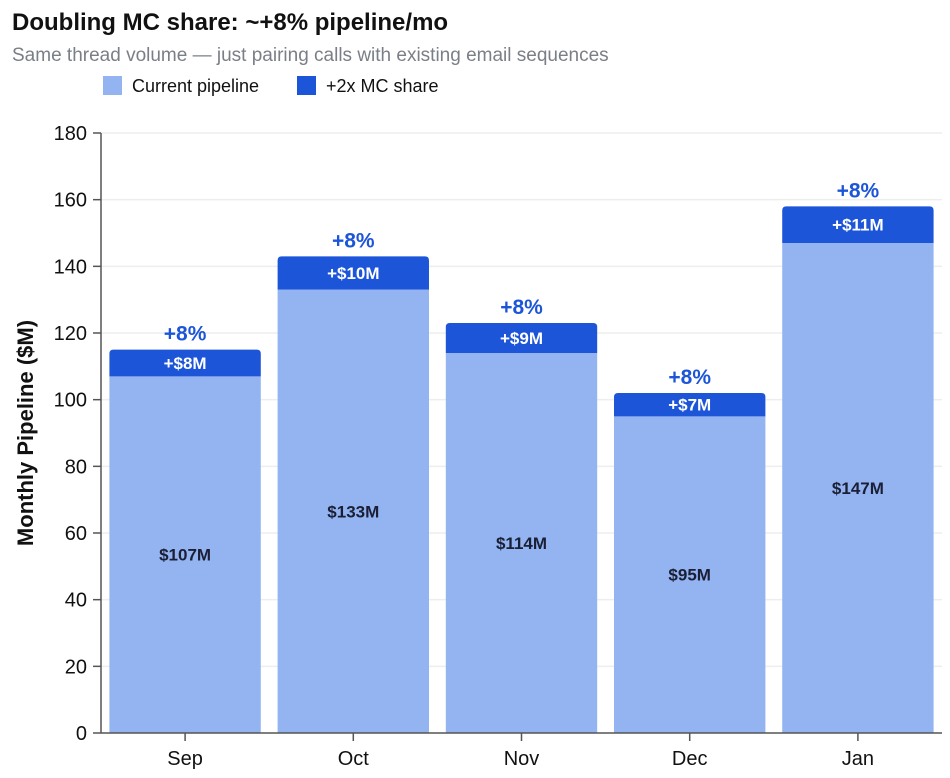  I want to click on bar-added-dec, so click(690, 405).